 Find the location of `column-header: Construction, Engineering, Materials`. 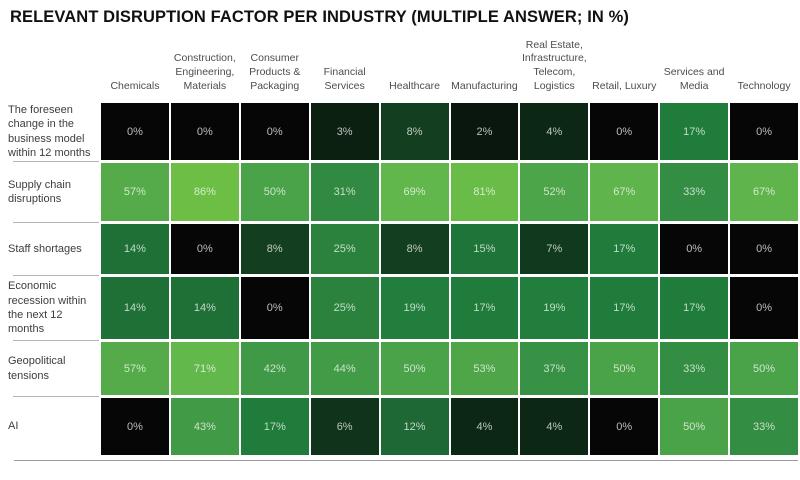

column-header: Construction, Engineering, Materials is located at coordinates (205, 63).